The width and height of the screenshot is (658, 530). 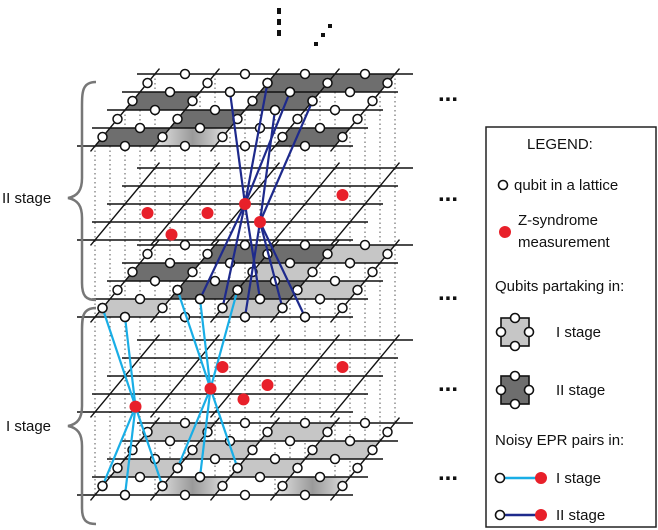 What do you see at coordinates (558, 220) in the screenshot?
I see `legend-syndrome-line1: Z-syndrome` at bounding box center [558, 220].